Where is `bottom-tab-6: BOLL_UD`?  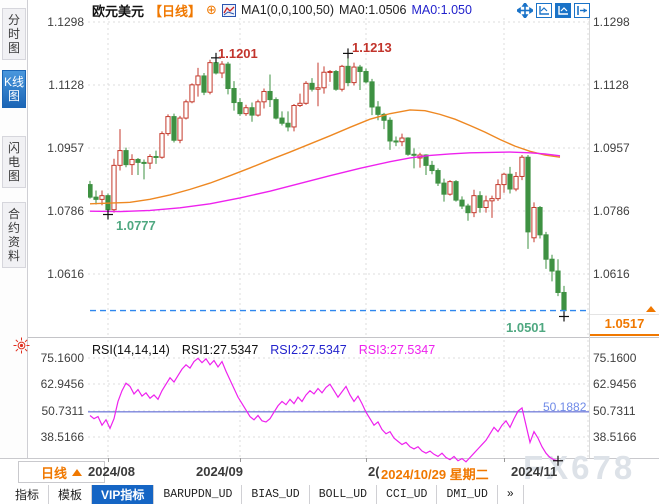 bottom-tab-6: BOLL_UD is located at coordinates (344, 494).